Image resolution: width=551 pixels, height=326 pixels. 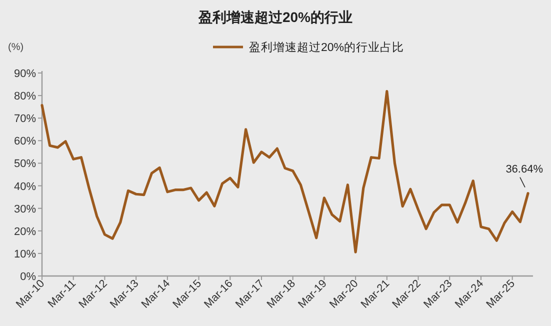 I want to click on y-tick-label: 30%, so click(x=25, y=209).